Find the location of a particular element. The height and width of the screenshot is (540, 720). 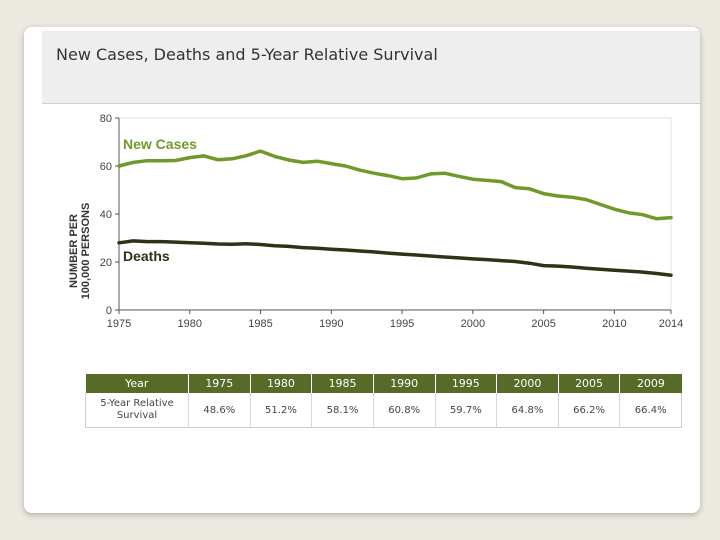

column-header: 1990 is located at coordinates (404, 383).